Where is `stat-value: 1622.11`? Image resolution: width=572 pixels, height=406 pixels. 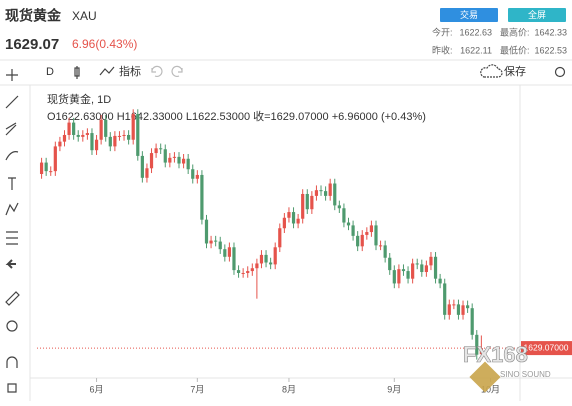 stat-value: 1622.11 is located at coordinates (476, 50).